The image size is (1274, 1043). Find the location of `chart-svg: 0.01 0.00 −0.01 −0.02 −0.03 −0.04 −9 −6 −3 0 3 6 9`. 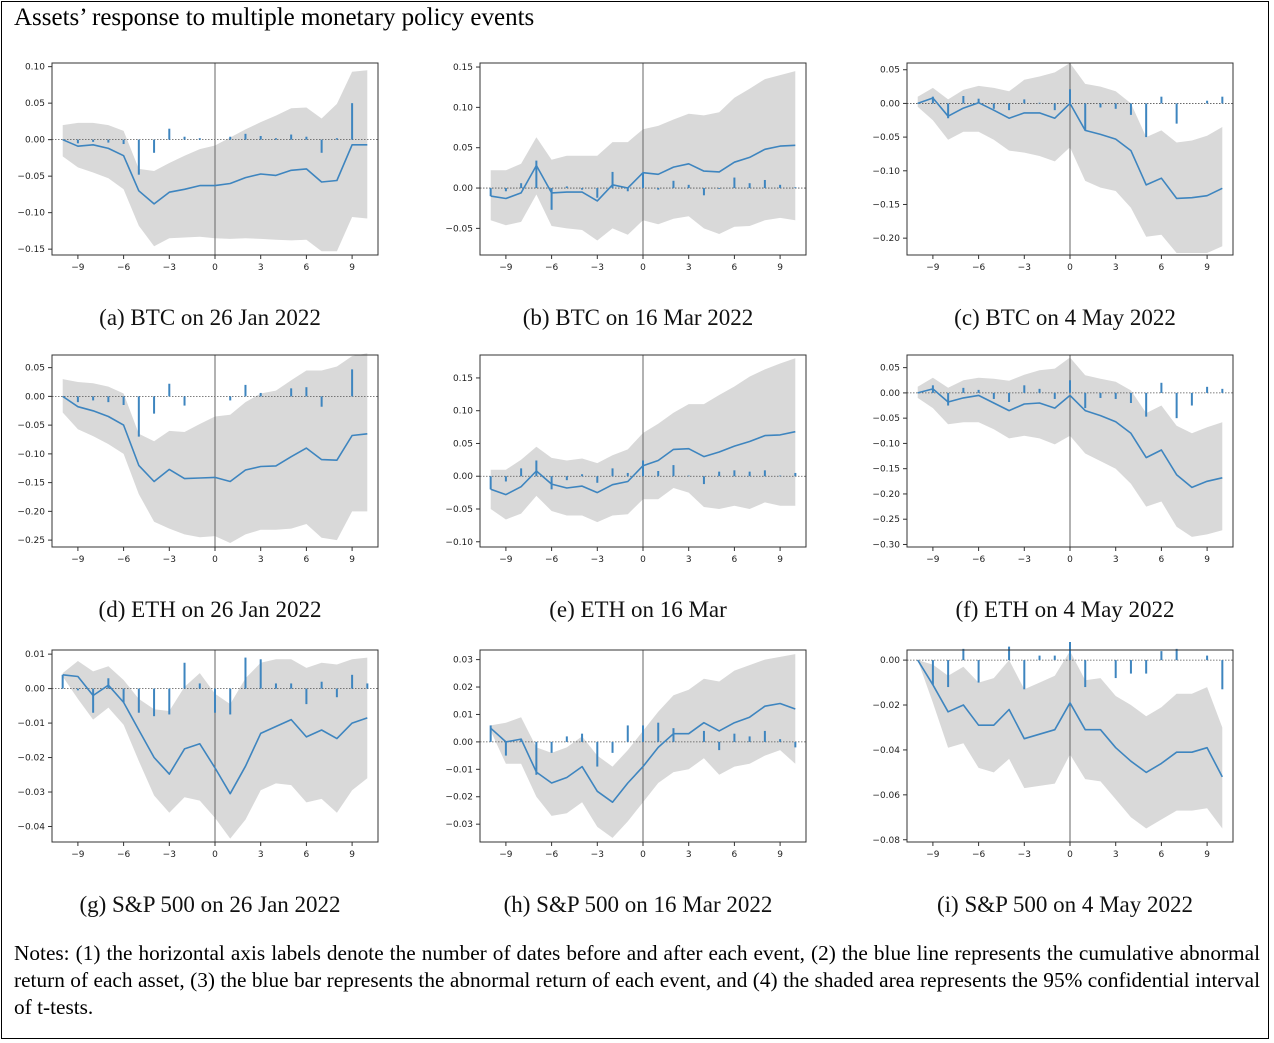

chart-svg: 0.01 0.00 −0.01 −0.02 −0.03 −0.04 −9 −6 −3 0 3 6 9 is located at coordinates (198, 754).